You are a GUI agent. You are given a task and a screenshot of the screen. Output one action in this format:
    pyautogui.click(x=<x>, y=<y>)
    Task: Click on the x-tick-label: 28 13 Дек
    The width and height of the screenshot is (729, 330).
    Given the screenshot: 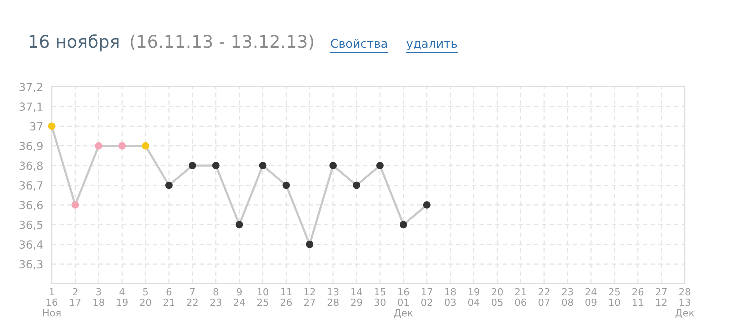 What is the action you would take?
    pyautogui.click(x=685, y=303)
    